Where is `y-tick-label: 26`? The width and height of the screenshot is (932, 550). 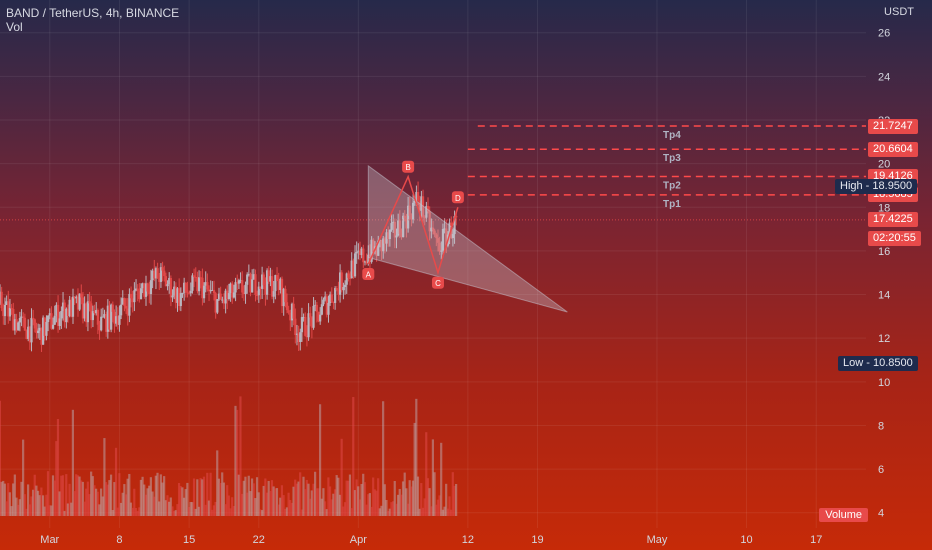
y-tick-label: 26 is located at coordinates (884, 34).